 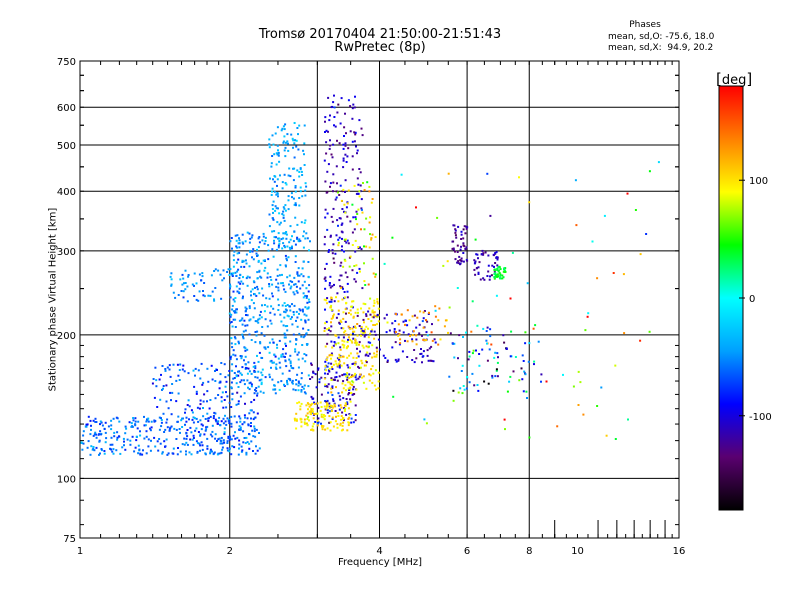 I want to click on chart-subtitle: RwPretec (8p), so click(x=380, y=47).